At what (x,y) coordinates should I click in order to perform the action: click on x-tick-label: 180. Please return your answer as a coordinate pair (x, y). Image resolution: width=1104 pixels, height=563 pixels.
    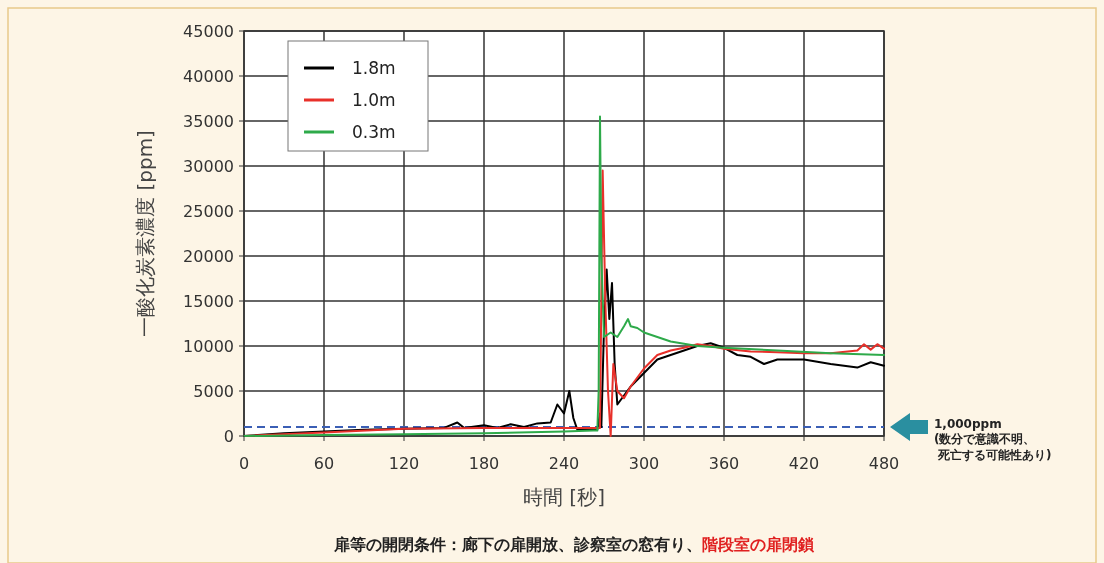
    Looking at the image, I should click on (484, 463).